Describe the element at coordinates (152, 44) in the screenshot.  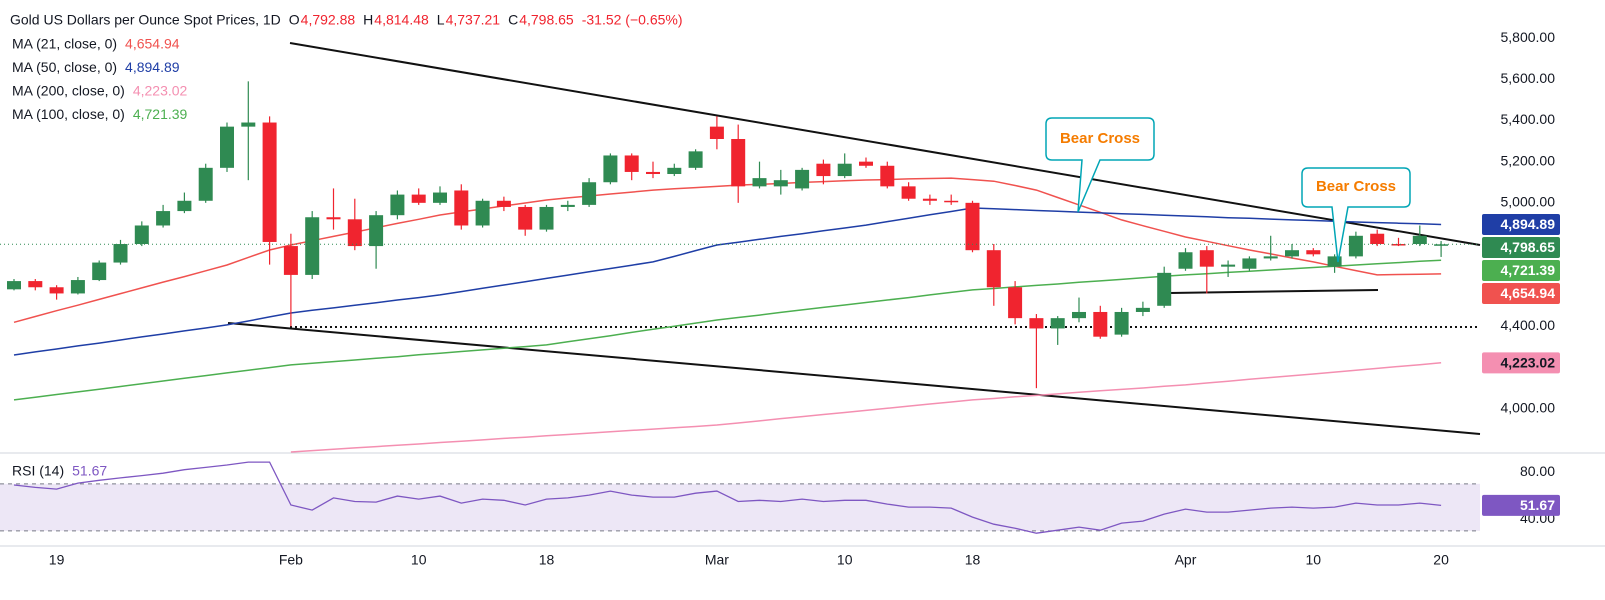
I see `legend-text: 4,654.94` at that location.